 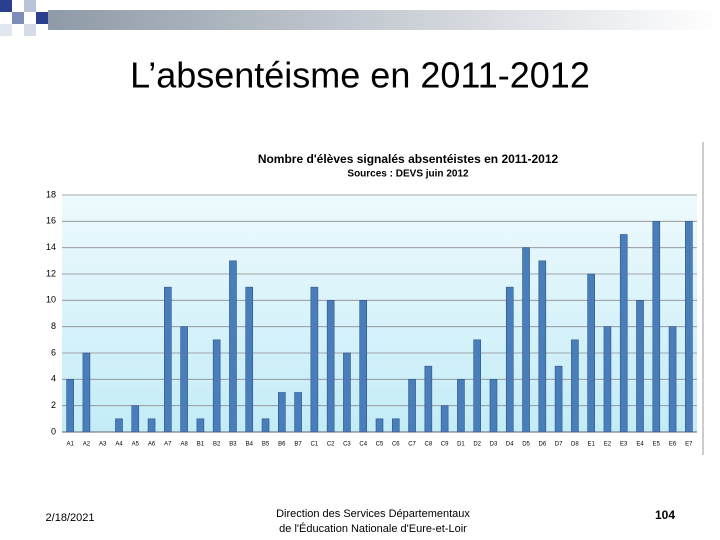 I want to click on y-tick-label: 6, so click(x=53, y=352).